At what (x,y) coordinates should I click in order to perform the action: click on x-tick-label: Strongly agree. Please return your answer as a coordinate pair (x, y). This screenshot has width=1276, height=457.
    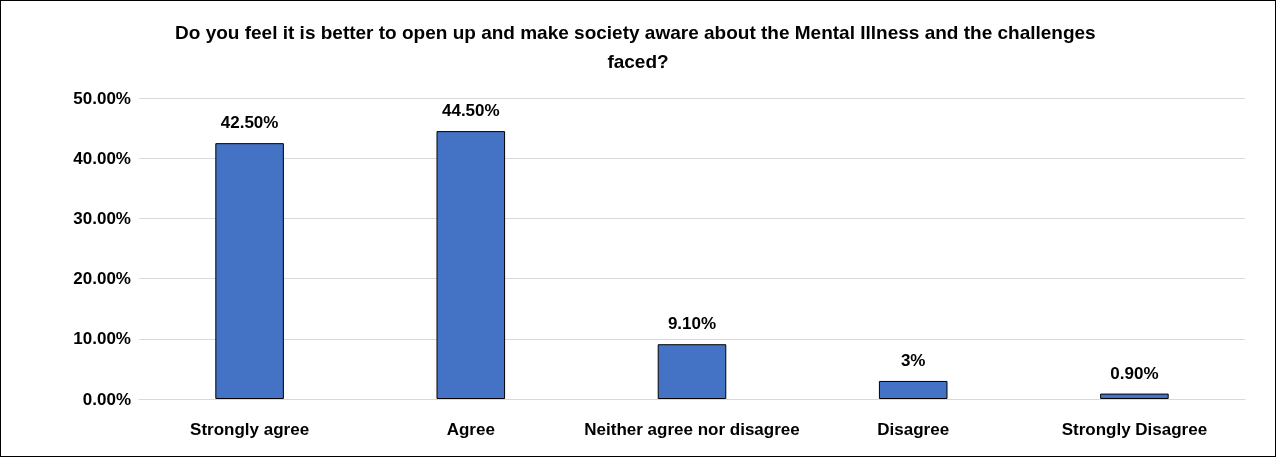
    Looking at the image, I should click on (250, 429).